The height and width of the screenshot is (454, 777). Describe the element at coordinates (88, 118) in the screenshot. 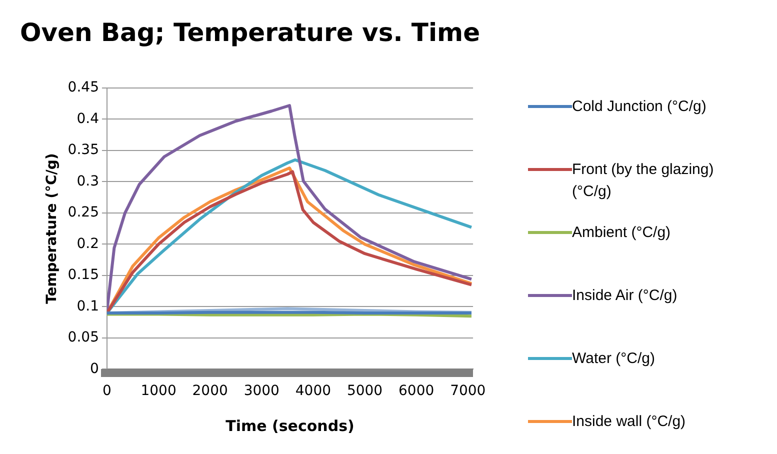

I see `y-tick-label: 0.4` at that location.